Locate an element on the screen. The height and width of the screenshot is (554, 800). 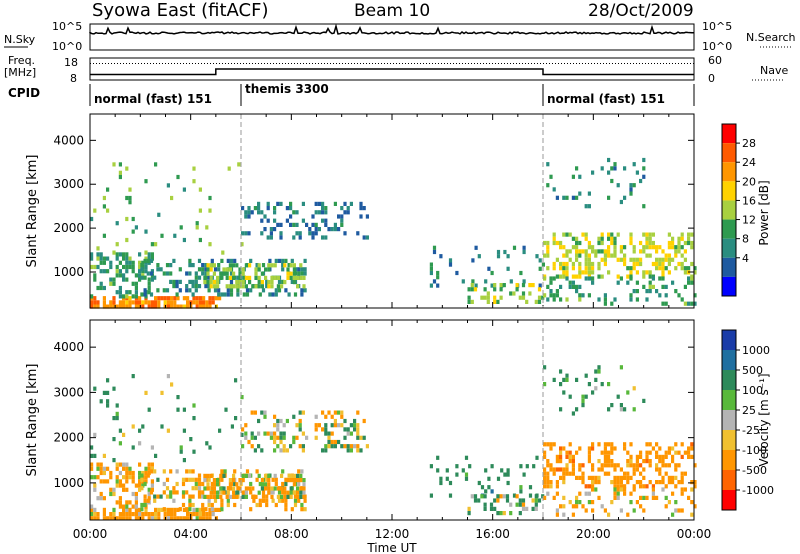
colorbar-tick-label: -1000 is located at coordinates (758, 490).